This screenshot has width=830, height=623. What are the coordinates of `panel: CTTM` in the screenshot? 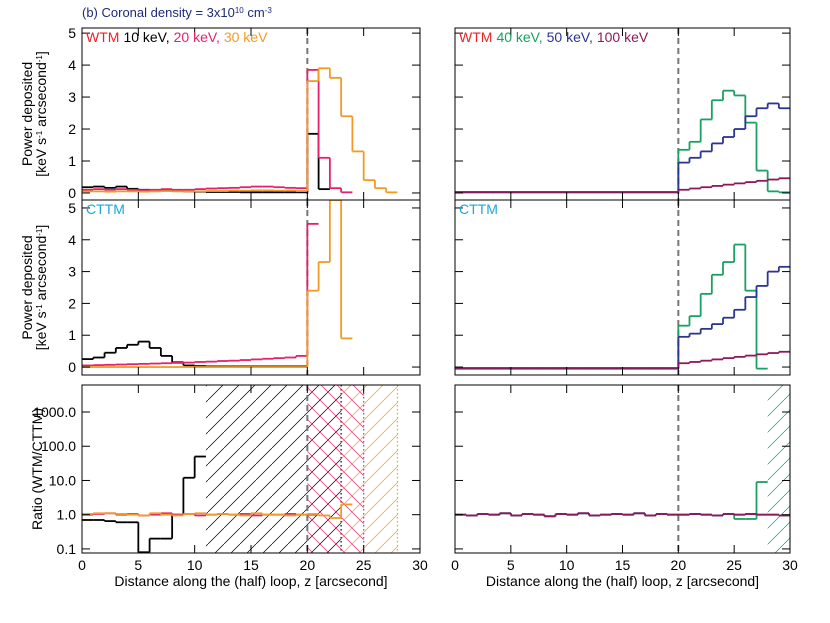 It's located at (622, 287).